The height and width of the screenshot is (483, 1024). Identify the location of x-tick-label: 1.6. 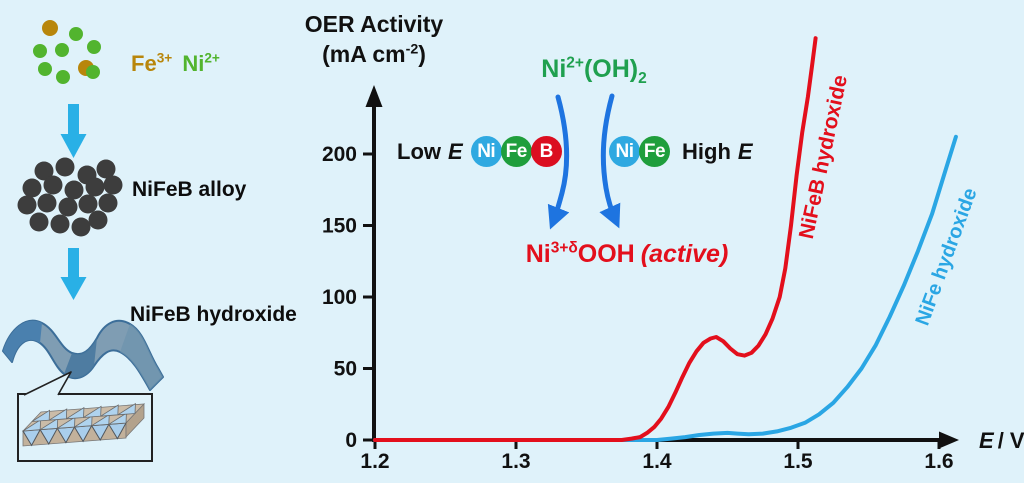
(938, 461).